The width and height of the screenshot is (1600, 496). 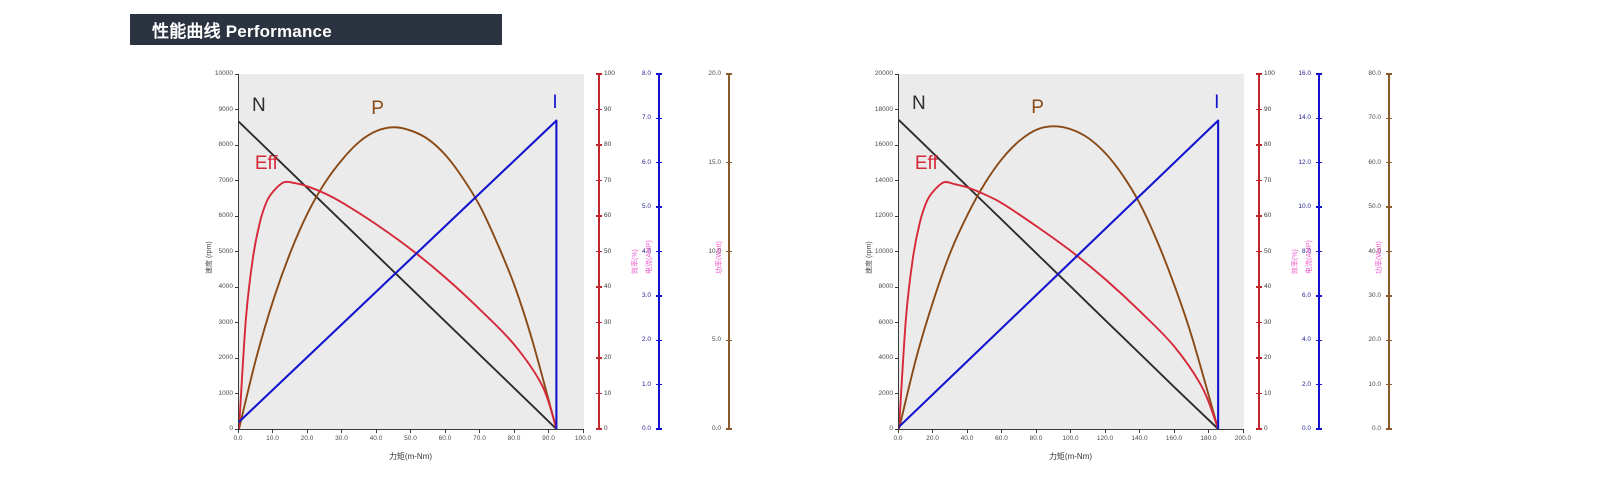 What do you see at coordinates (514, 438) in the screenshot?
I see `x-tick-label: 80.0` at bounding box center [514, 438].